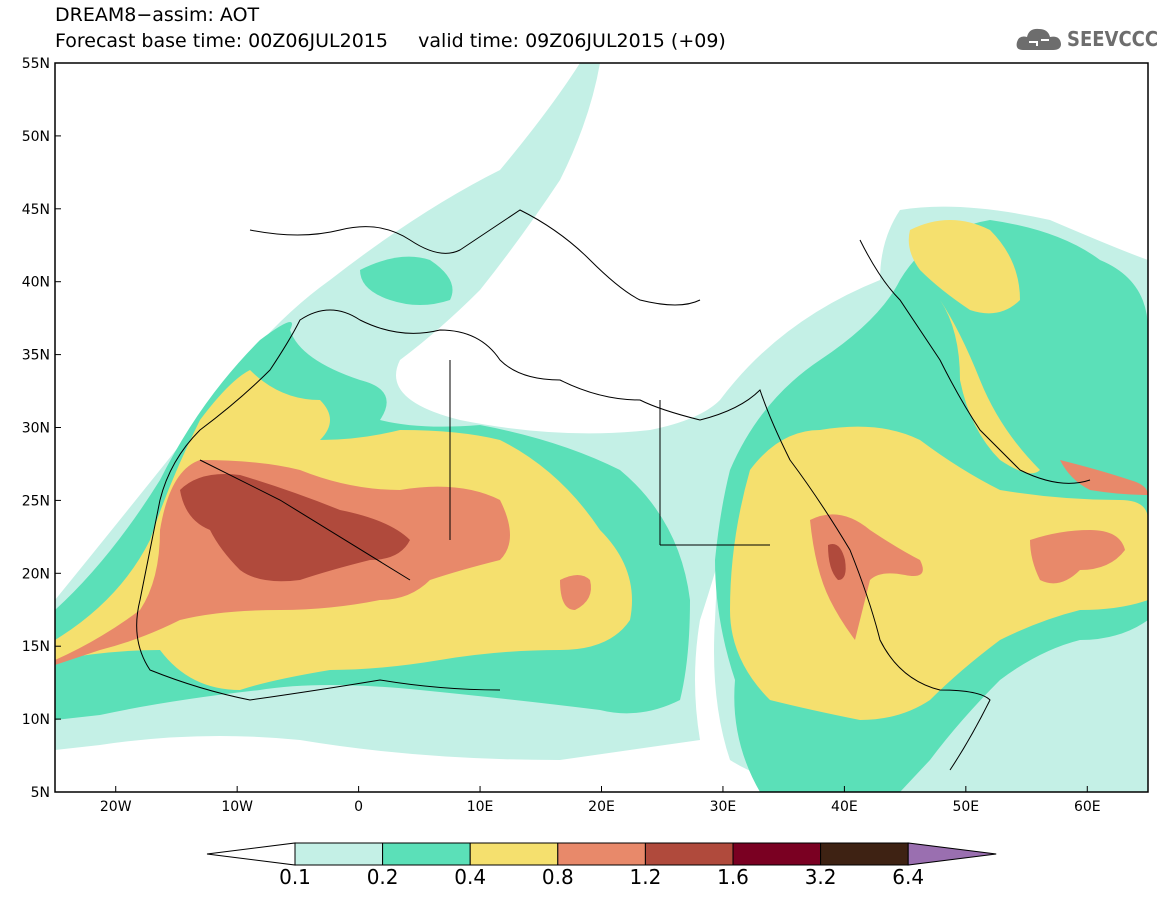 This screenshot has width=1165, height=905. I want to click on lon-tick-label: 10W, so click(237, 807).